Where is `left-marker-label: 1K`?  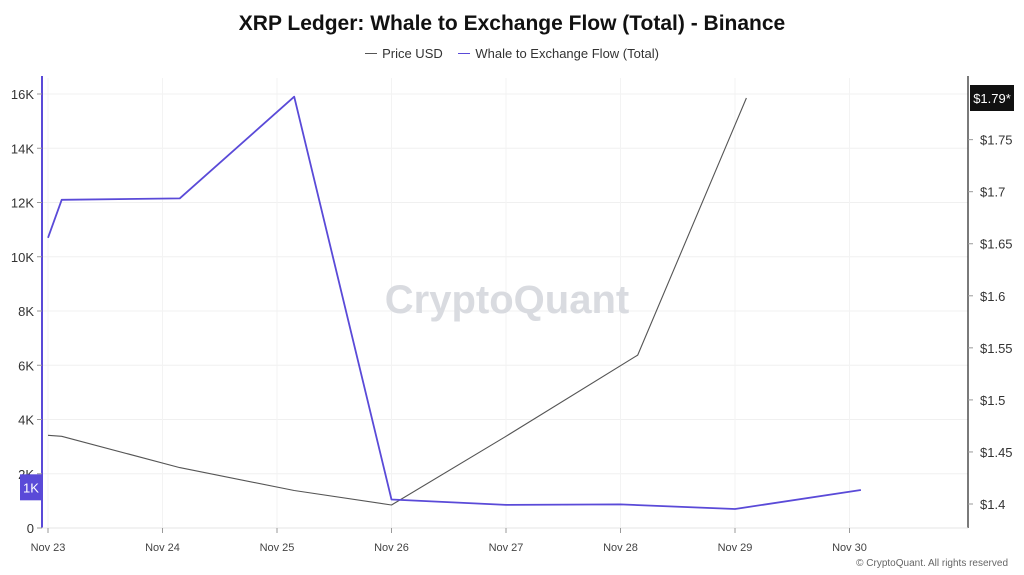 left-marker-label: 1K is located at coordinates (31, 487).